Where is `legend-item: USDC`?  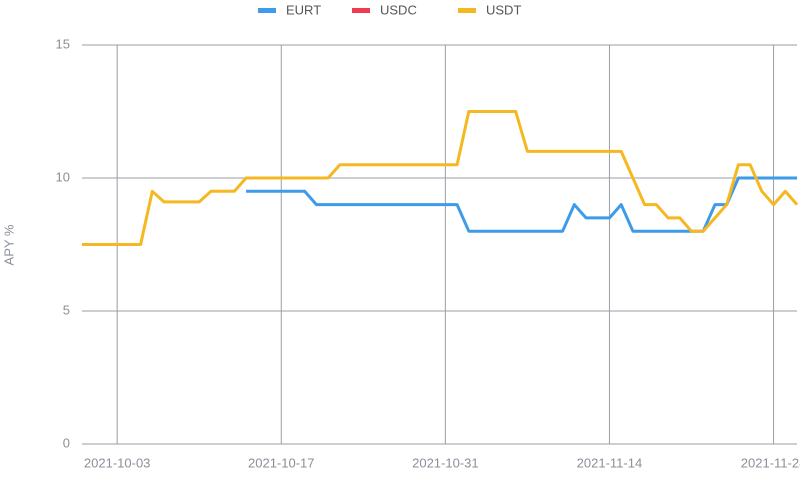
legend-item: USDC is located at coordinates (384, 9).